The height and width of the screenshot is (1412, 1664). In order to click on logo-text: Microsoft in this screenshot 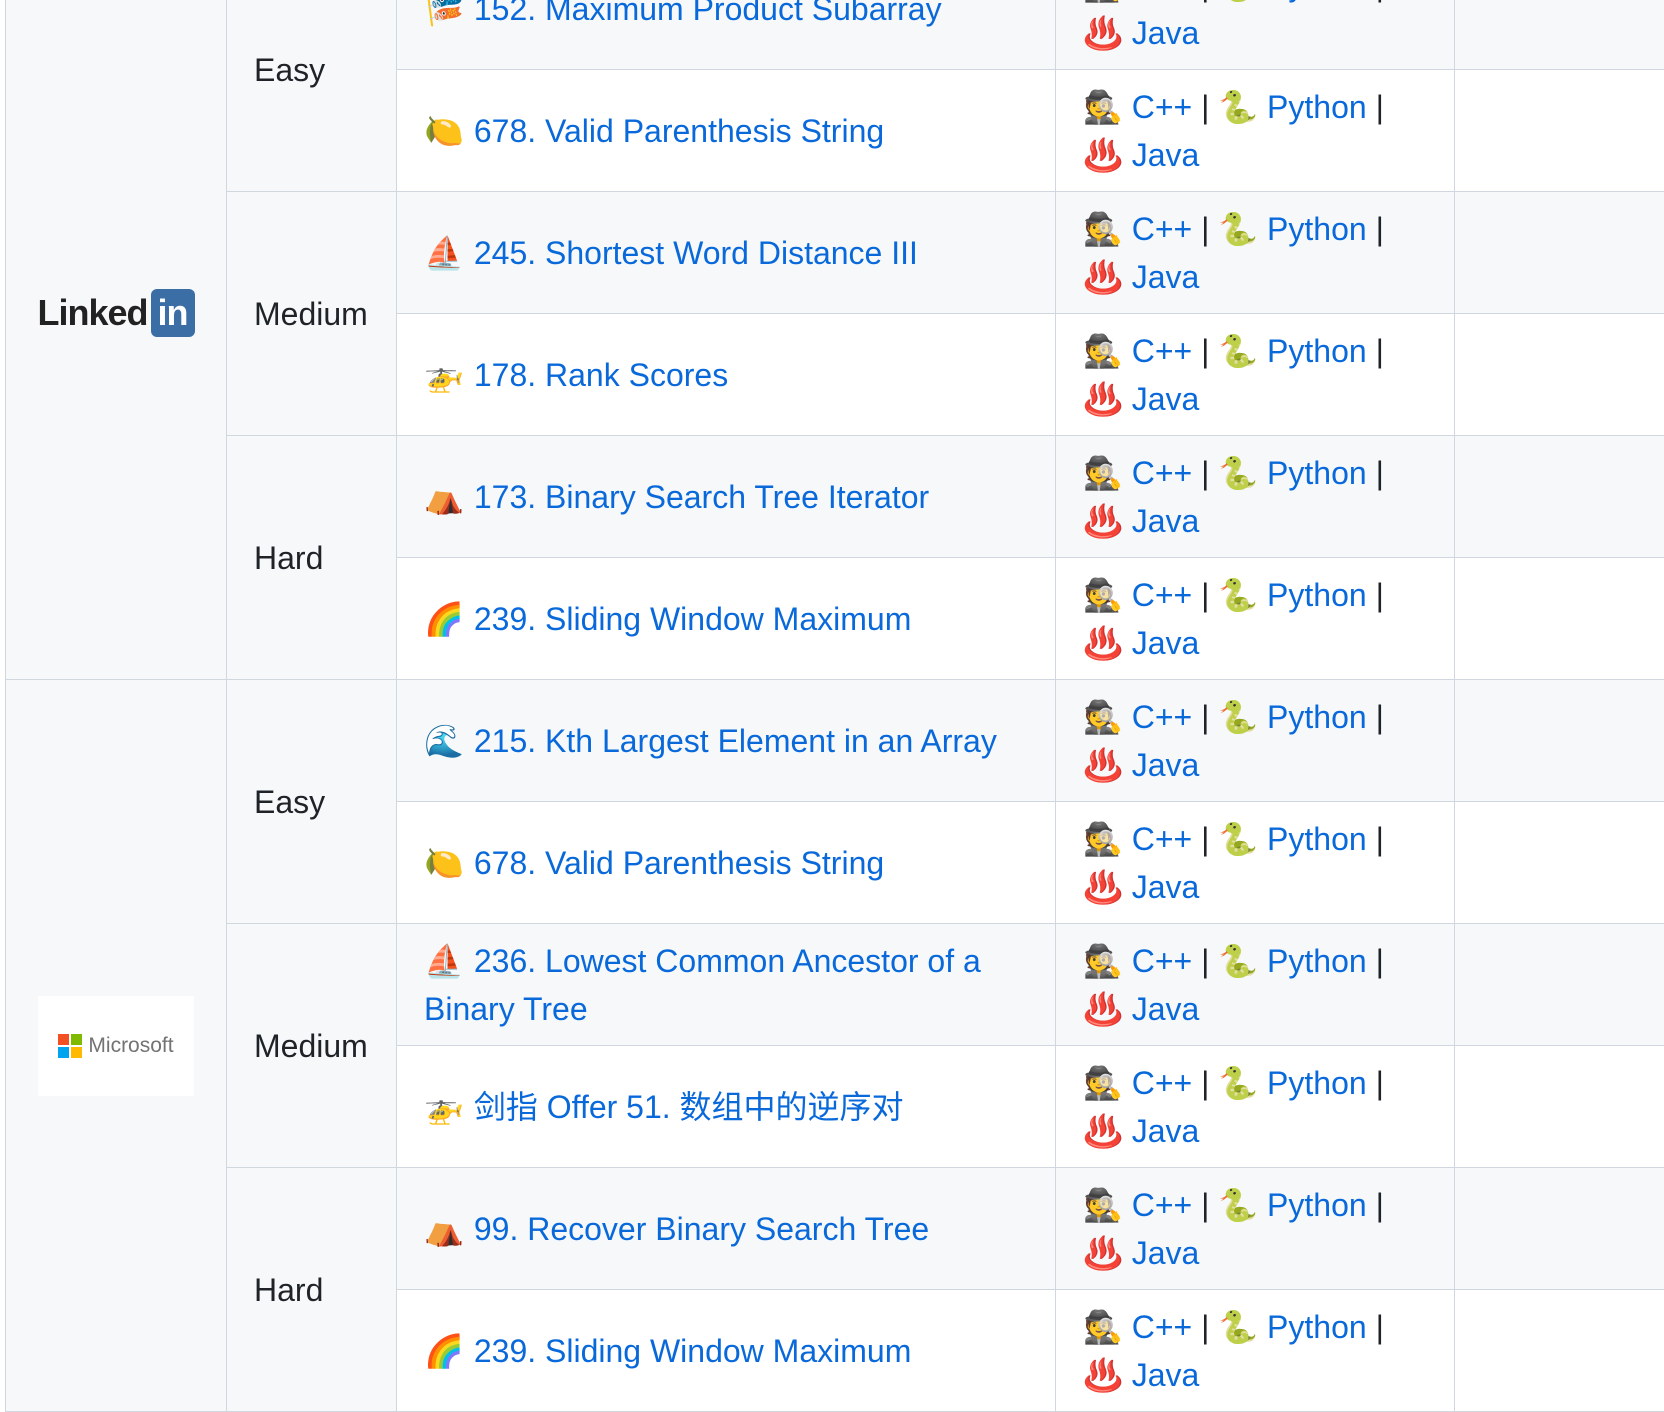, I will do `click(130, 1046)`.